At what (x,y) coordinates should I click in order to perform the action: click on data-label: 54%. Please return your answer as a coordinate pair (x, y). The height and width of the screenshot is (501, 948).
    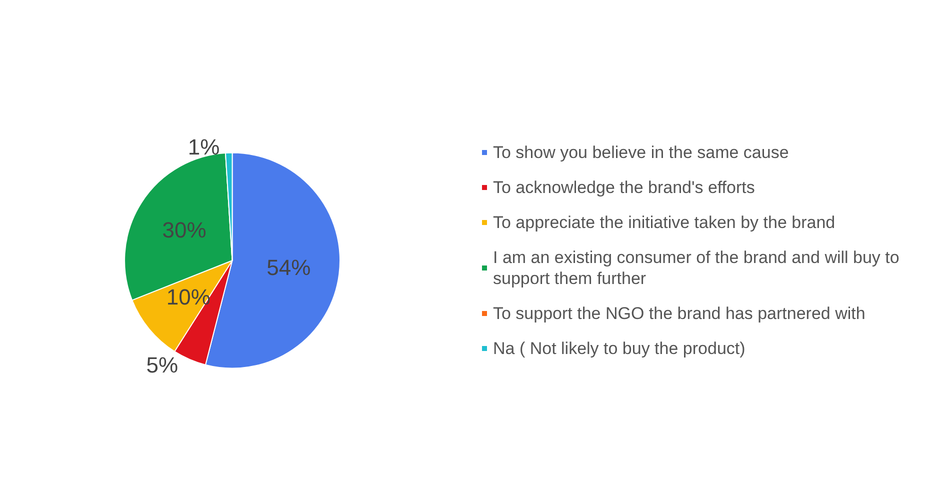
    Looking at the image, I should click on (288, 267).